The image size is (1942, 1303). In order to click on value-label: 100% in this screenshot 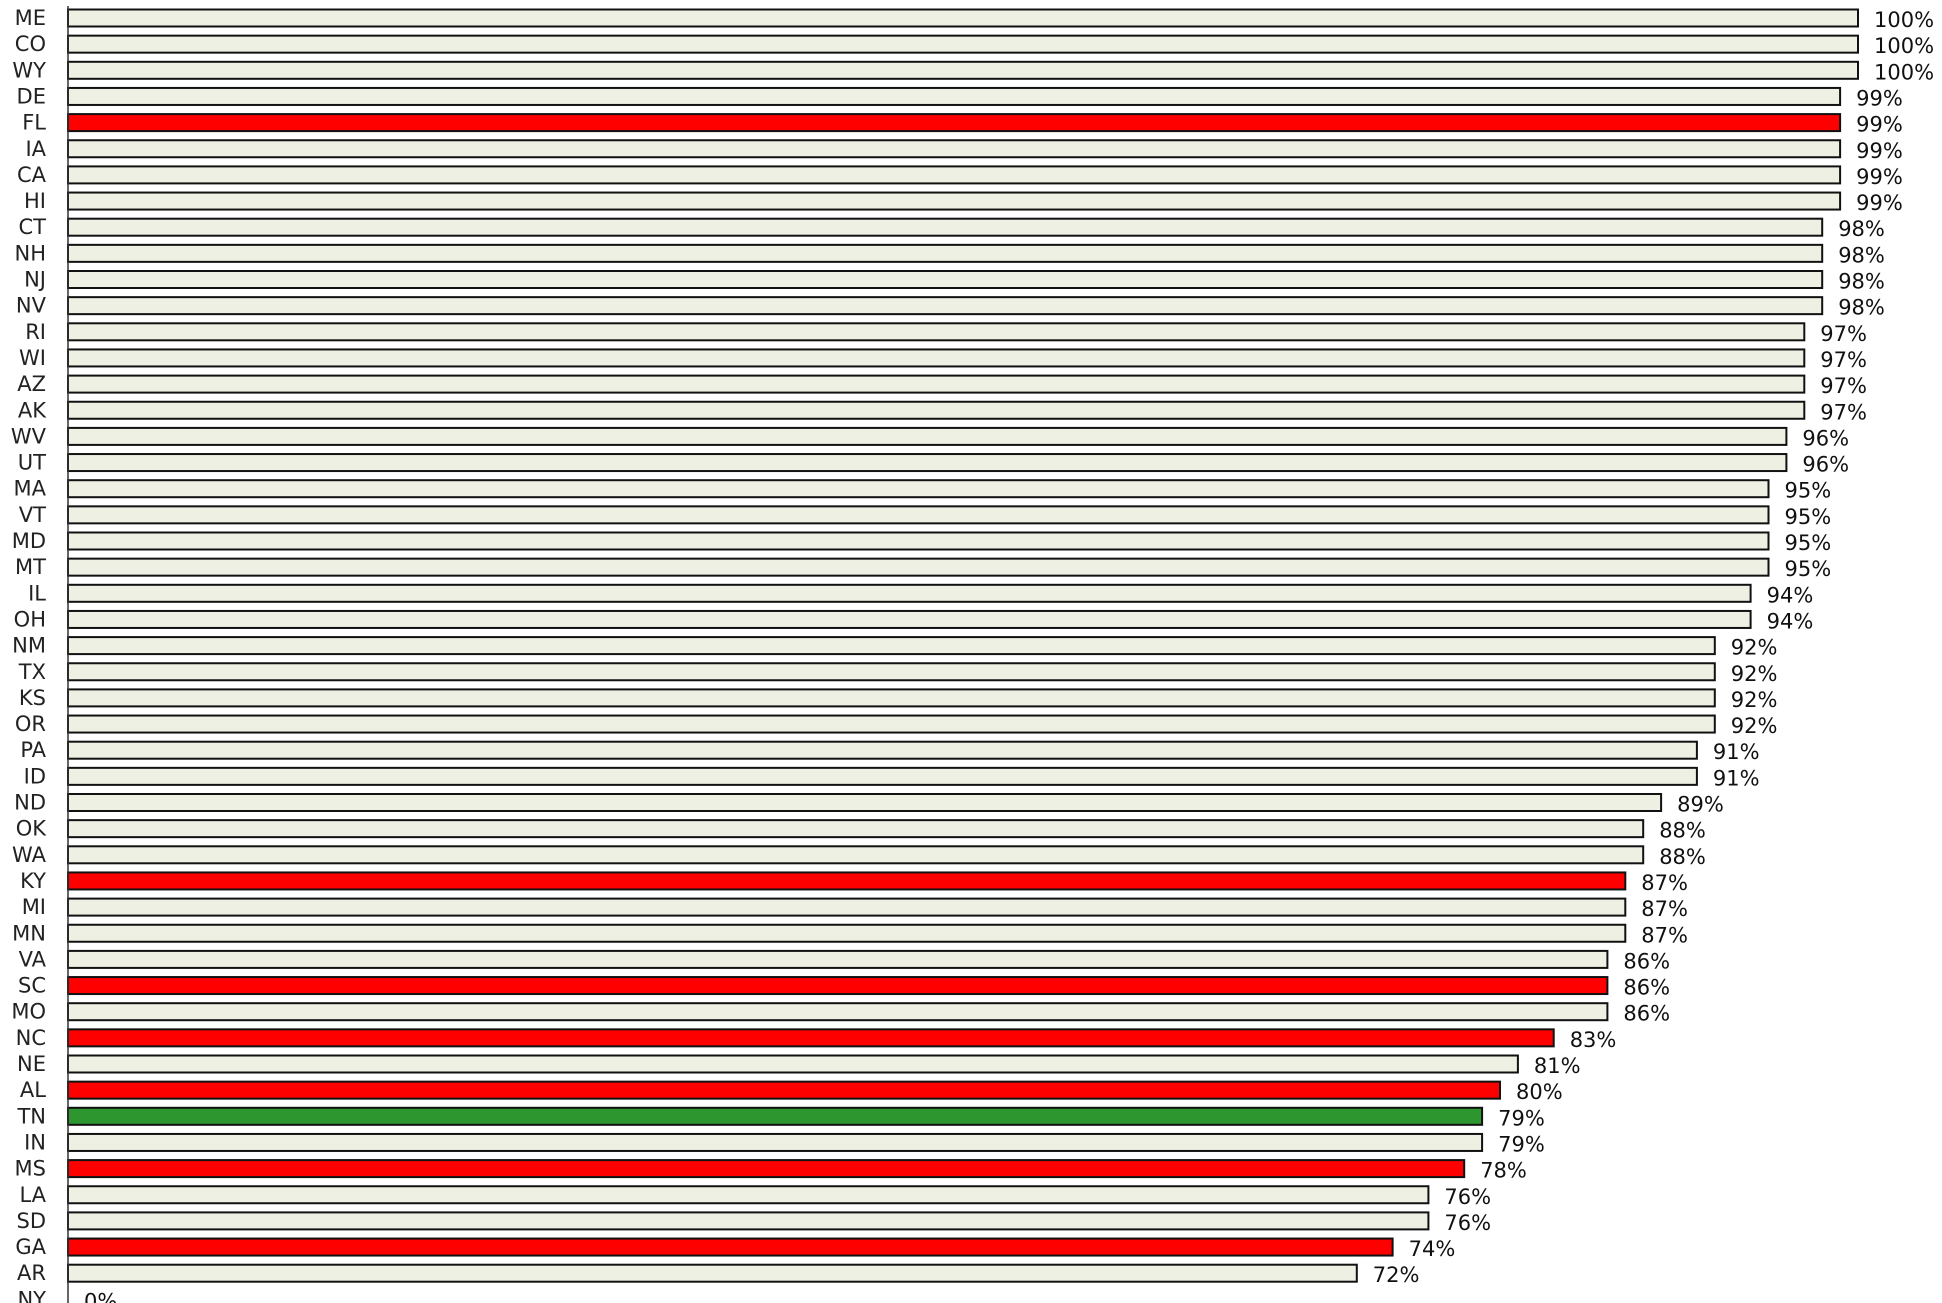, I will do `click(1904, 20)`.